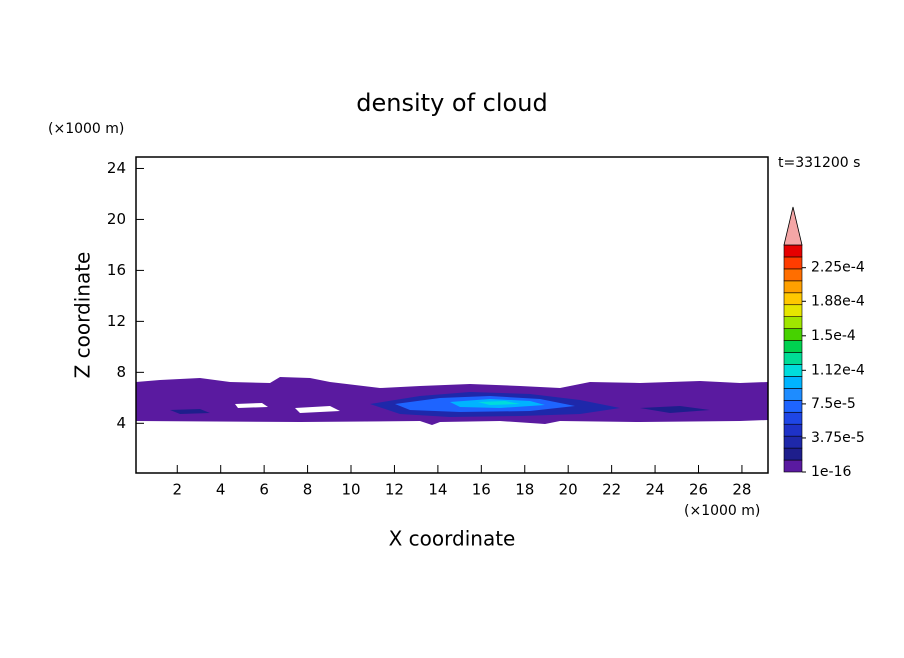  Describe the element at coordinates (350, 490) in the screenshot. I see `x-tick-label: 10` at that location.